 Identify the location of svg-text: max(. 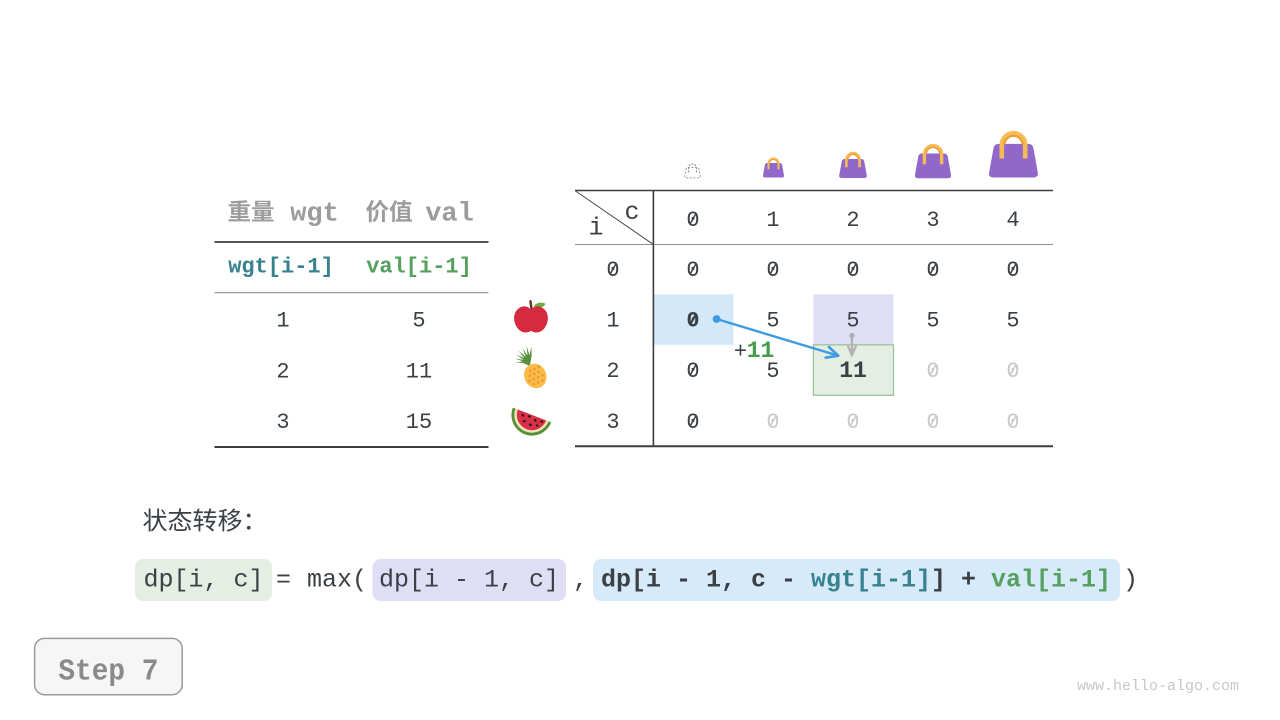
(337, 580).